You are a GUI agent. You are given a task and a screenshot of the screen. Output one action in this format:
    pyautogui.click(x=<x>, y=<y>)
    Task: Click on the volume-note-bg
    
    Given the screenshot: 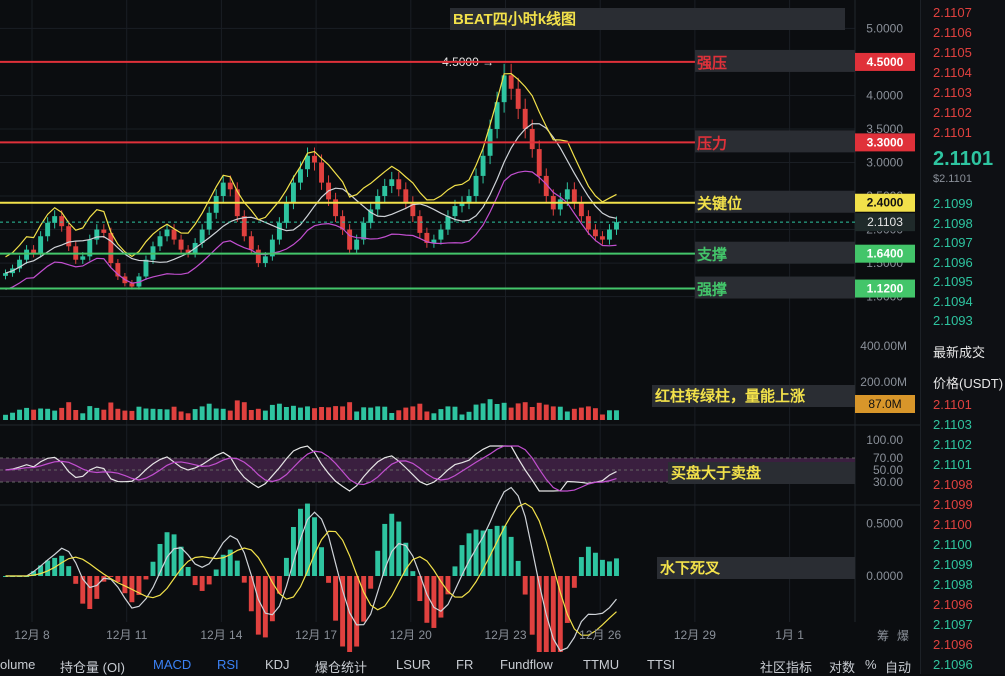 What is the action you would take?
    pyautogui.click(x=753, y=396)
    